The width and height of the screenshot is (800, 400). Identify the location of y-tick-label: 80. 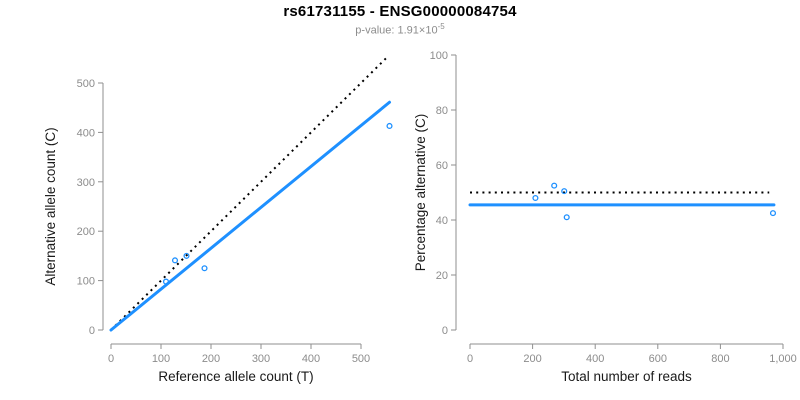
(442, 111).